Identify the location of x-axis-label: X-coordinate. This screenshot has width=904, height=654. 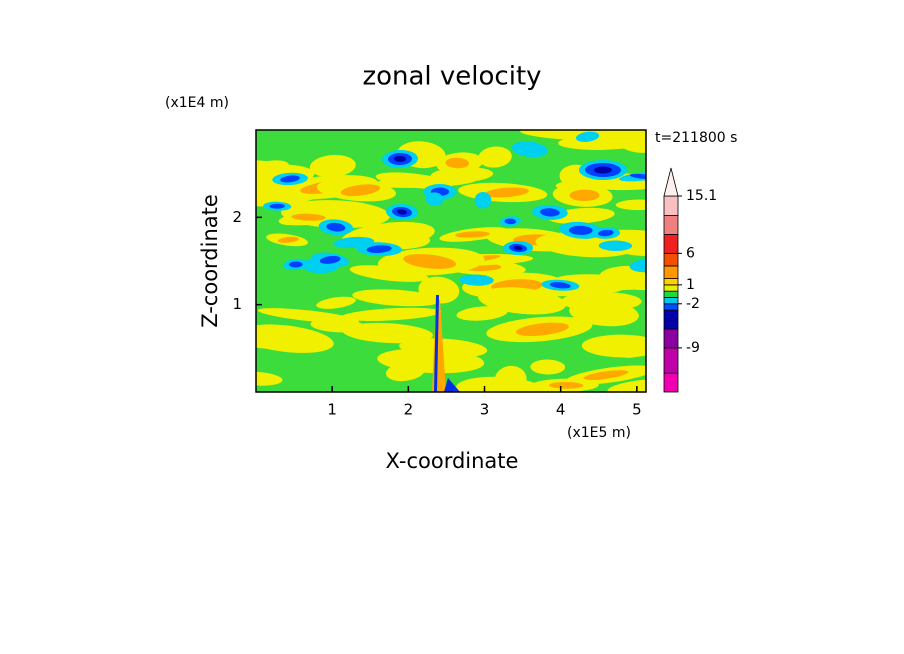
(452, 461).